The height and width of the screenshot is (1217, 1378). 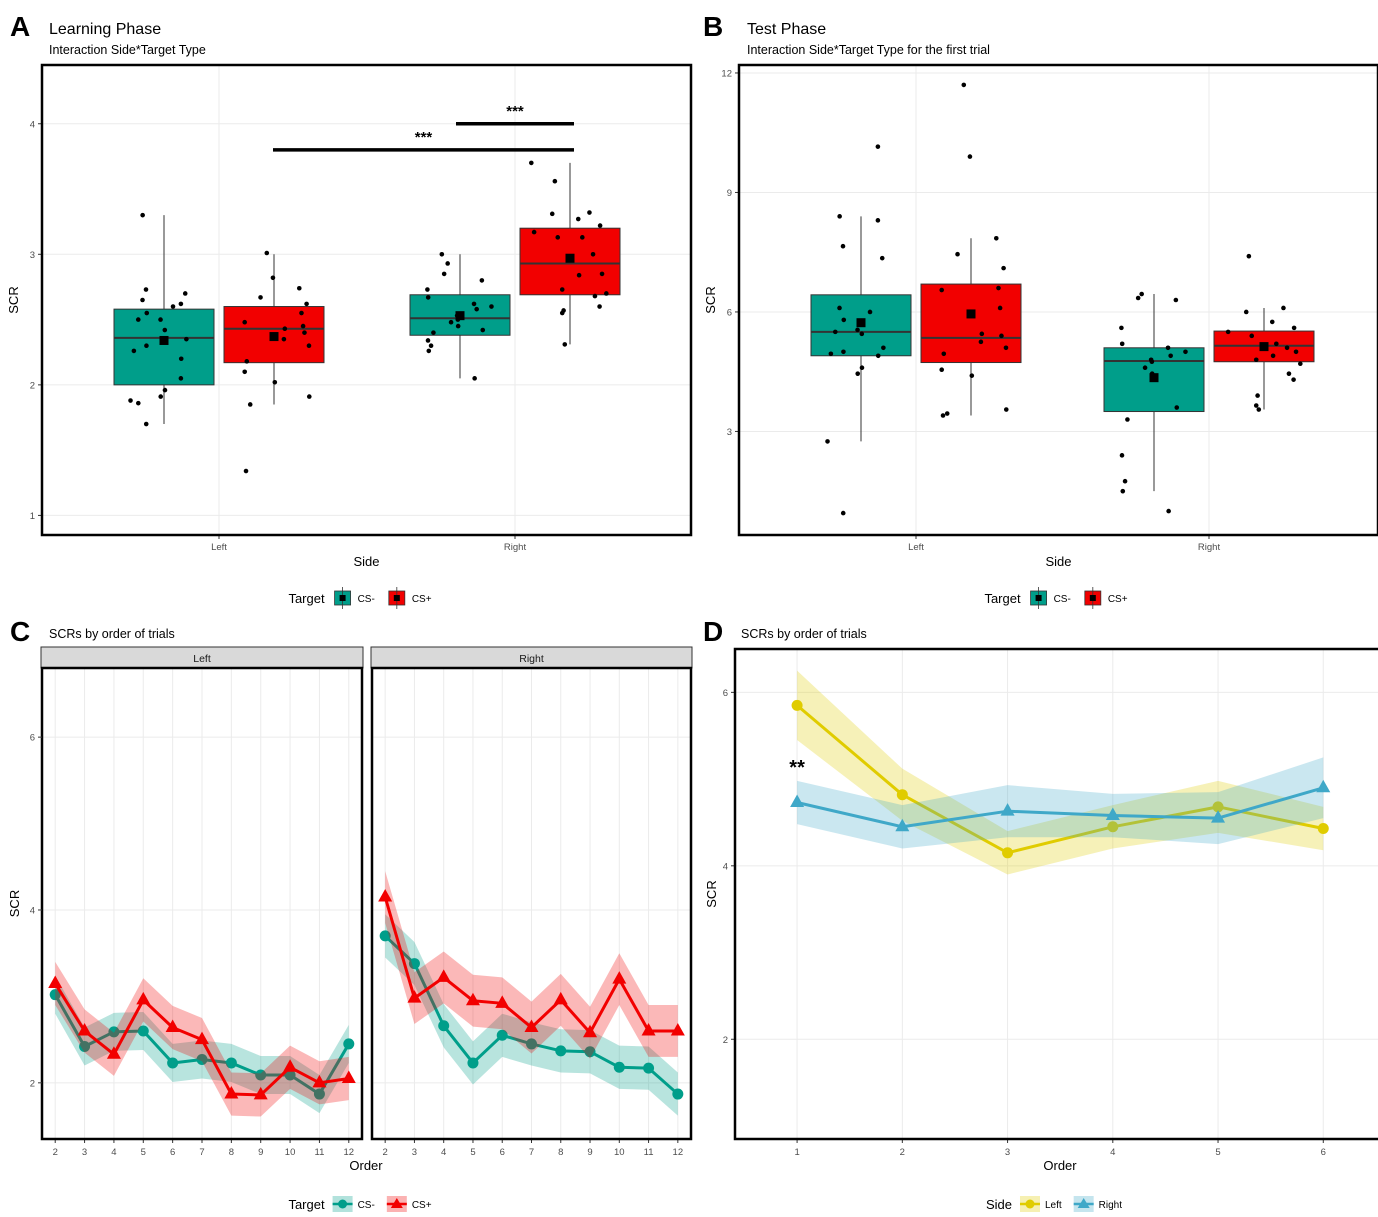 I want to click on panel-d-tick-label-x: 6, so click(x=1323, y=1152).